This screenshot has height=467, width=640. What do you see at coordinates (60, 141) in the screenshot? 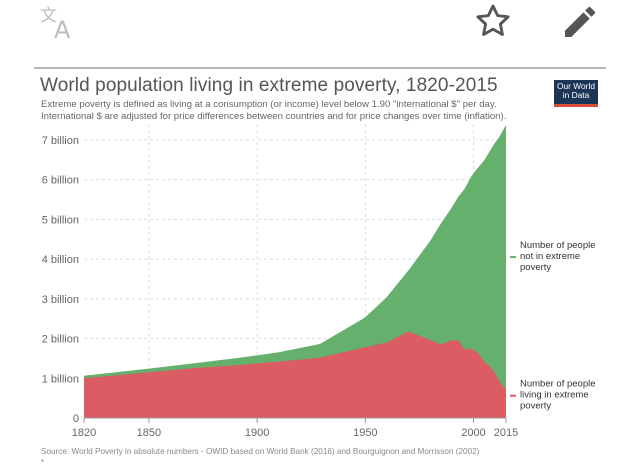
I see `y-tick-label: 7 billion` at bounding box center [60, 141].